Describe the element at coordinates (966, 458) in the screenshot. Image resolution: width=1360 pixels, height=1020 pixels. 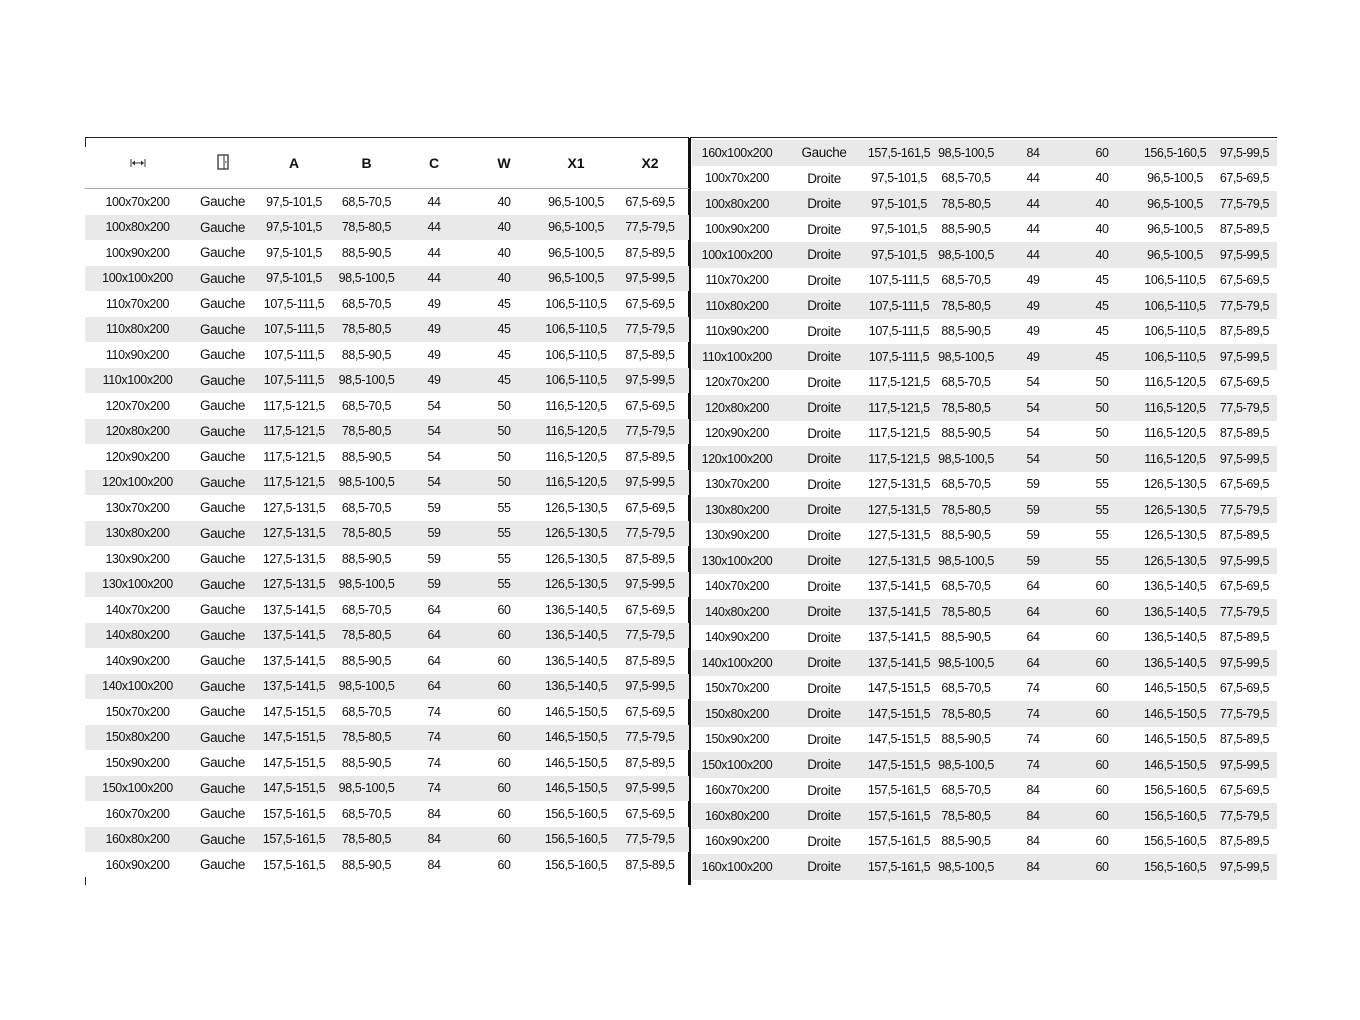
I see `cell-b: 98,5-100,5` at that location.